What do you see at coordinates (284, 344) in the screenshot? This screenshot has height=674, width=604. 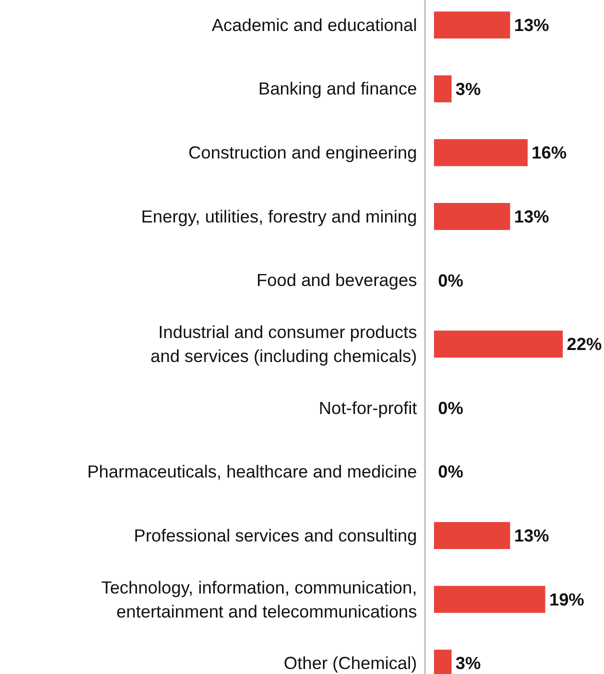 I see `y-tick-label: Industrial and consumer products and services (including chemicals)` at bounding box center [284, 344].